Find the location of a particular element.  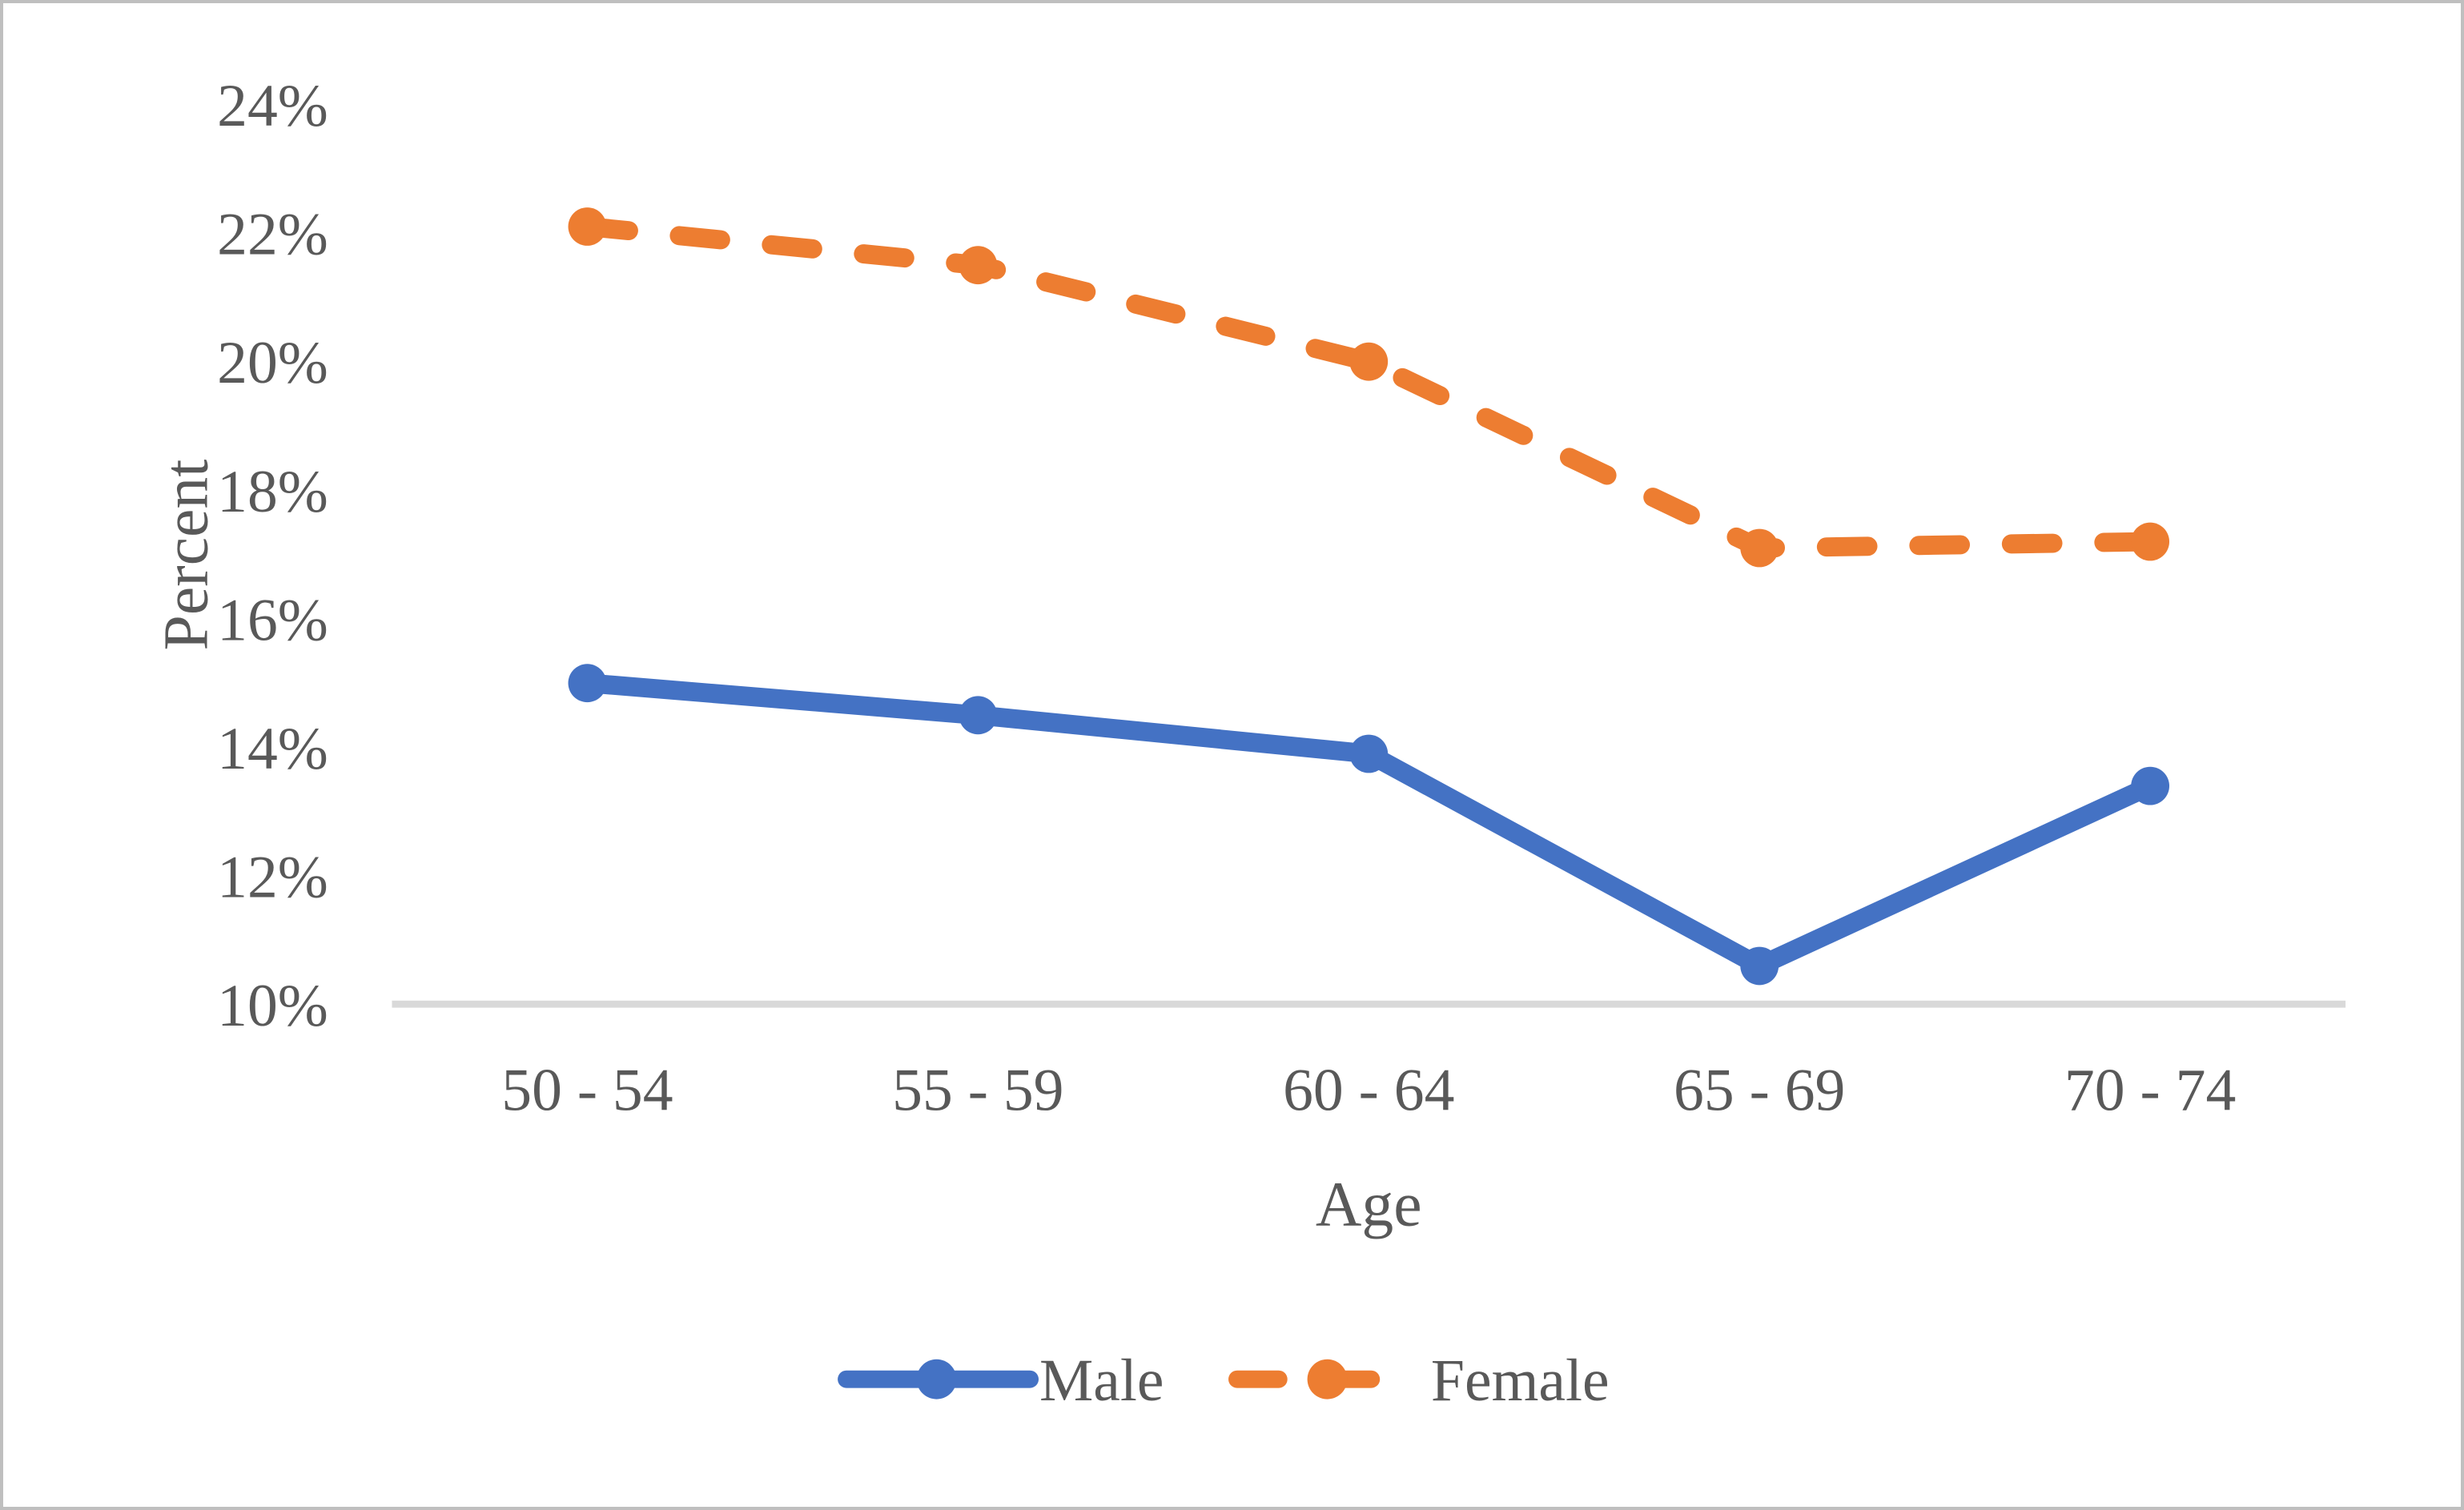

y-tick-label: 24% is located at coordinates (272, 106).